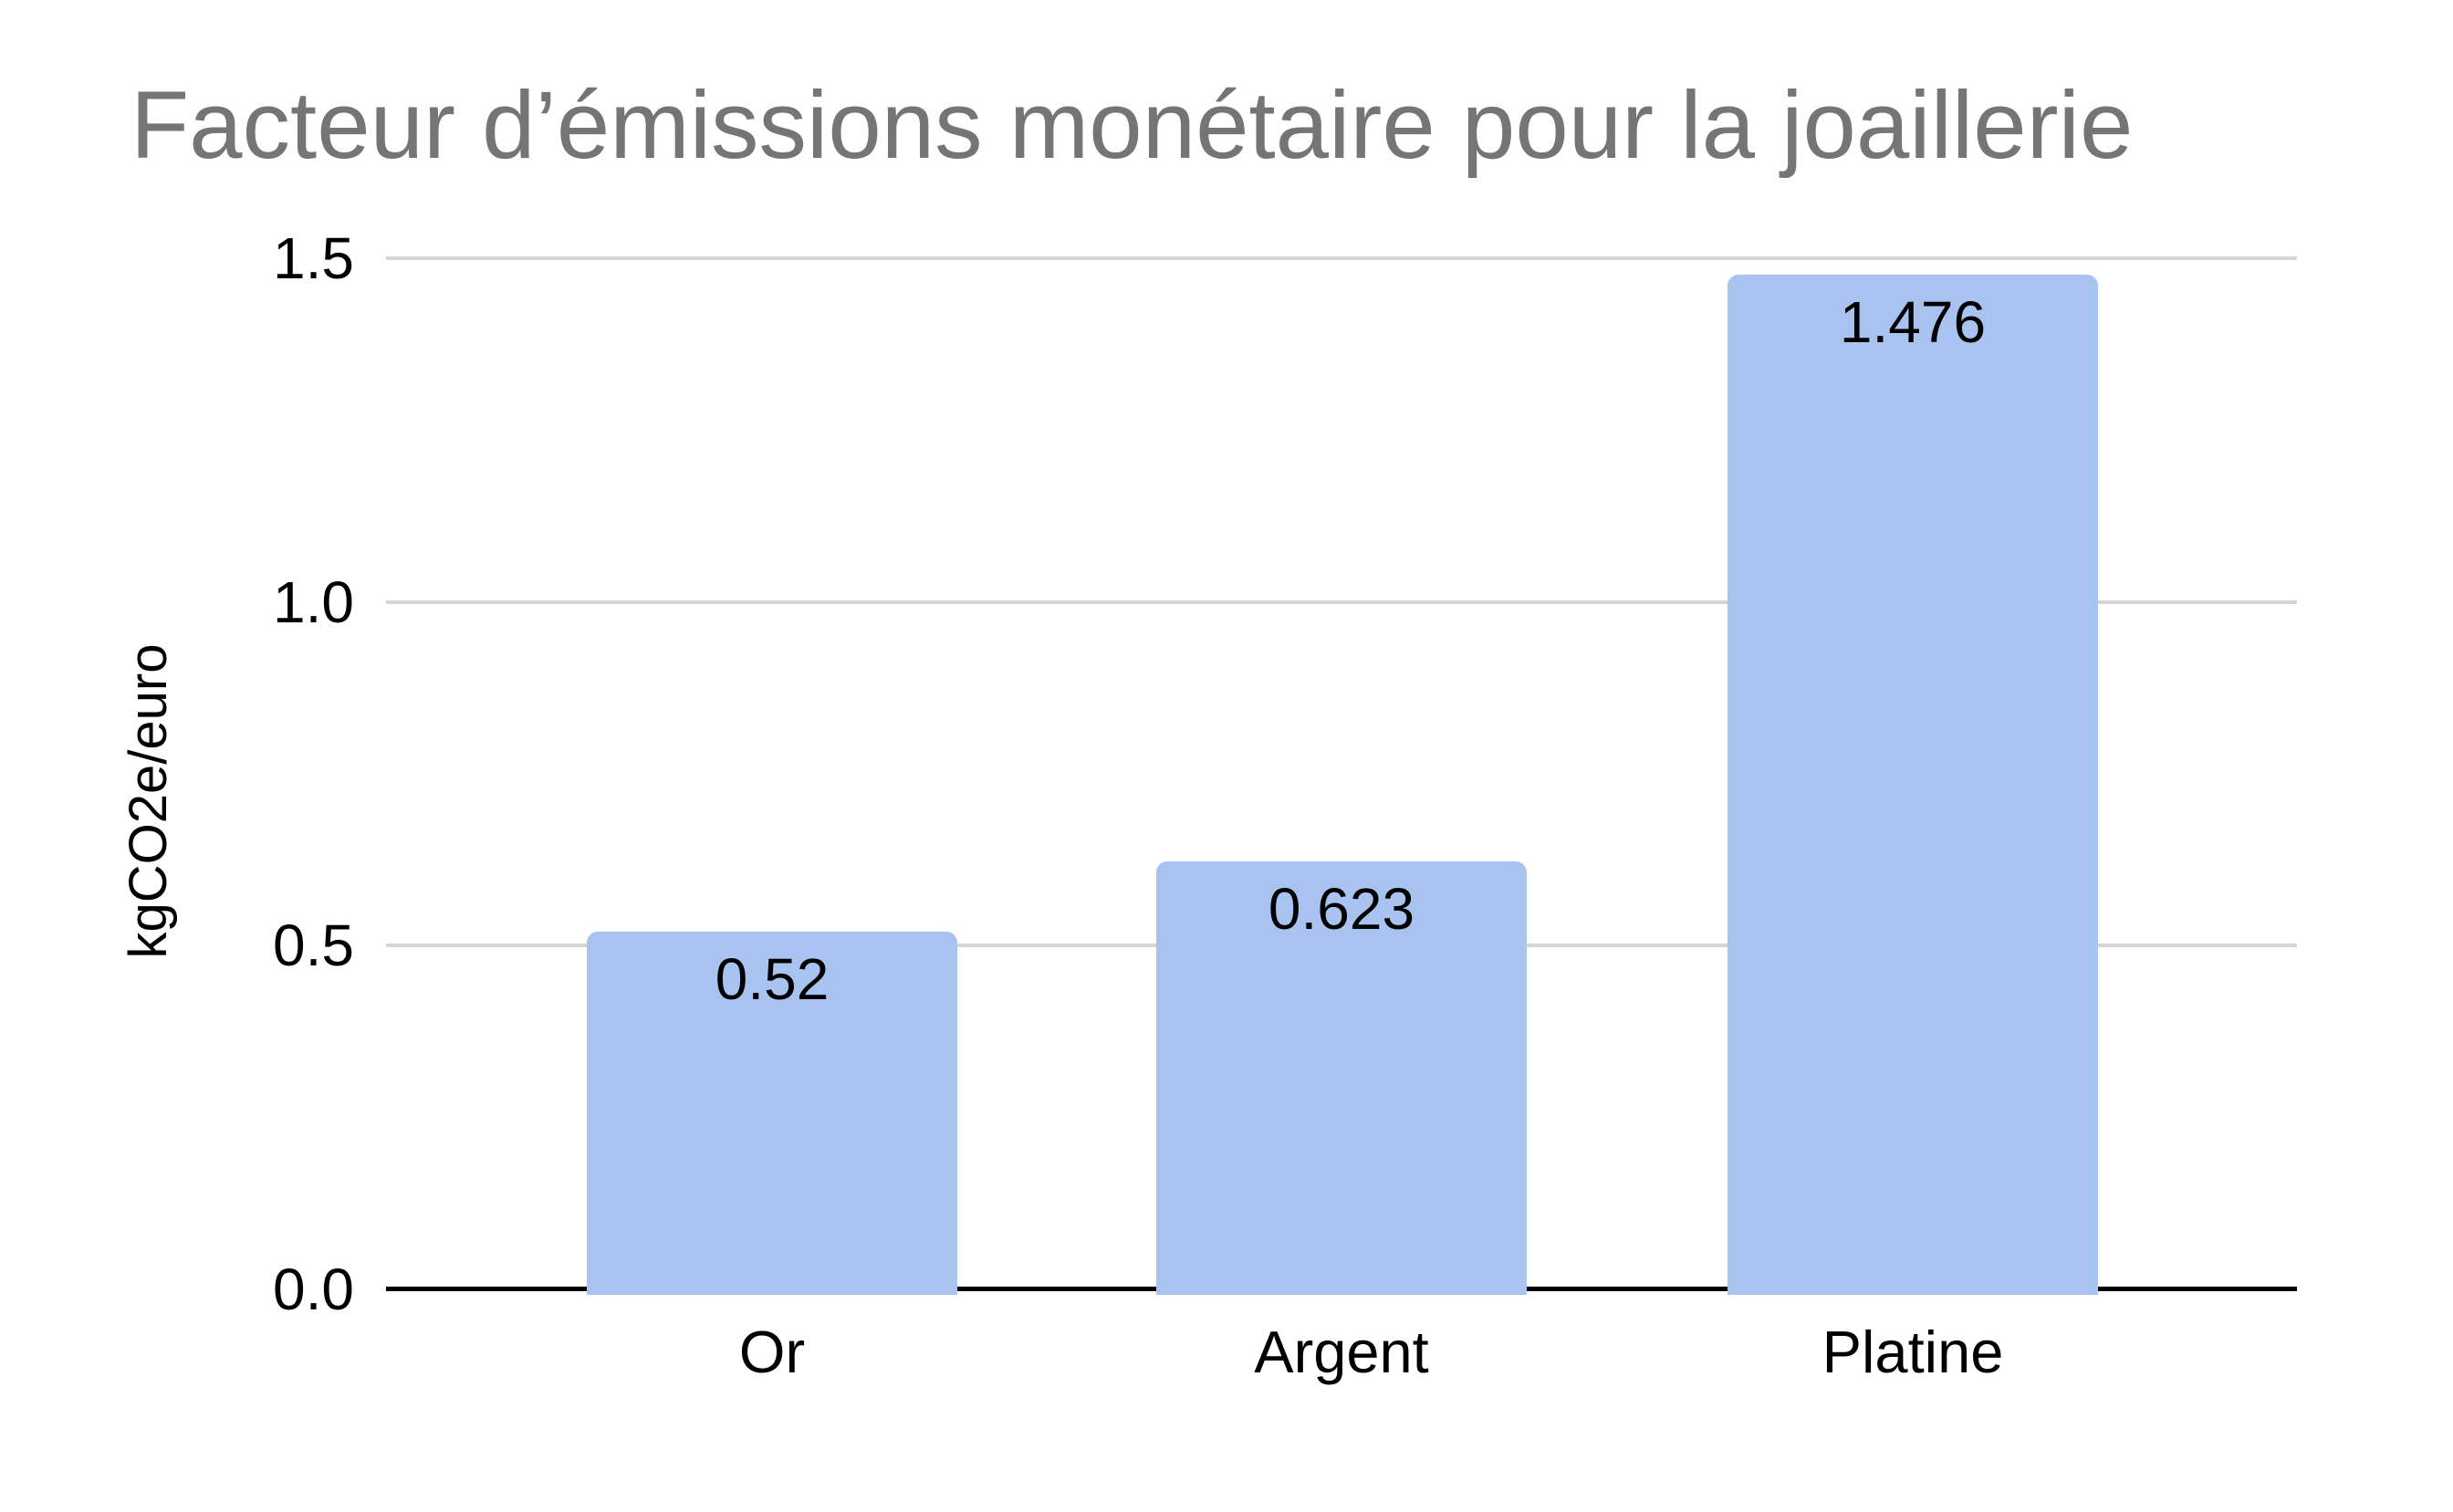 Image resolution: width=2453 pixels, height=1512 pixels. Describe the element at coordinates (1912, 1352) in the screenshot. I see `x-category-label: Platine` at that location.